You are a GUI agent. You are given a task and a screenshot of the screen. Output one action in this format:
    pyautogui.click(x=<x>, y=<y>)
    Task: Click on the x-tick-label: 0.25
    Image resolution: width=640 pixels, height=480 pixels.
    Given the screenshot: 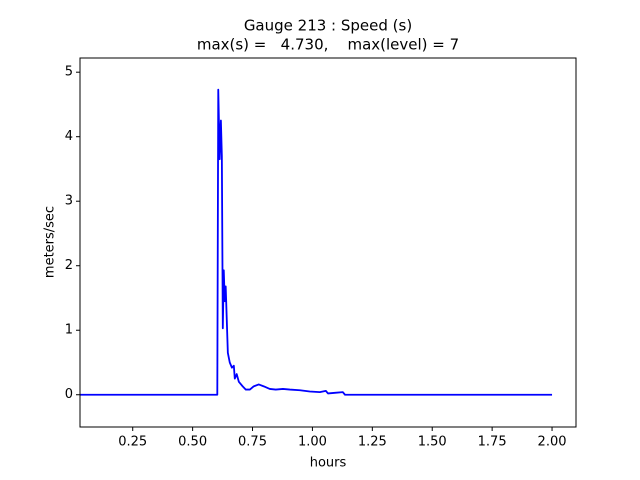 What is the action you would take?
    pyautogui.click(x=132, y=442)
    